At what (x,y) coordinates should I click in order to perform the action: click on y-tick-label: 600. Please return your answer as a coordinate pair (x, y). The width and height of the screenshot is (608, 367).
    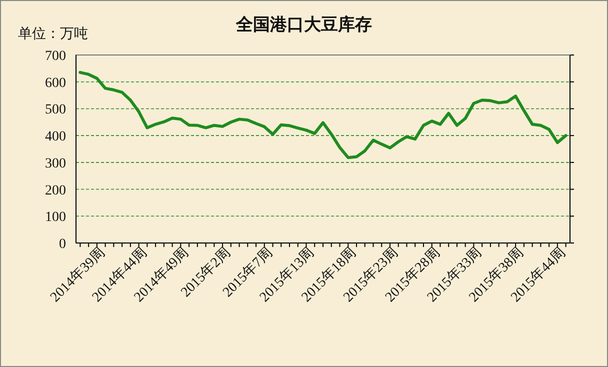
    Looking at the image, I should click on (55, 83).